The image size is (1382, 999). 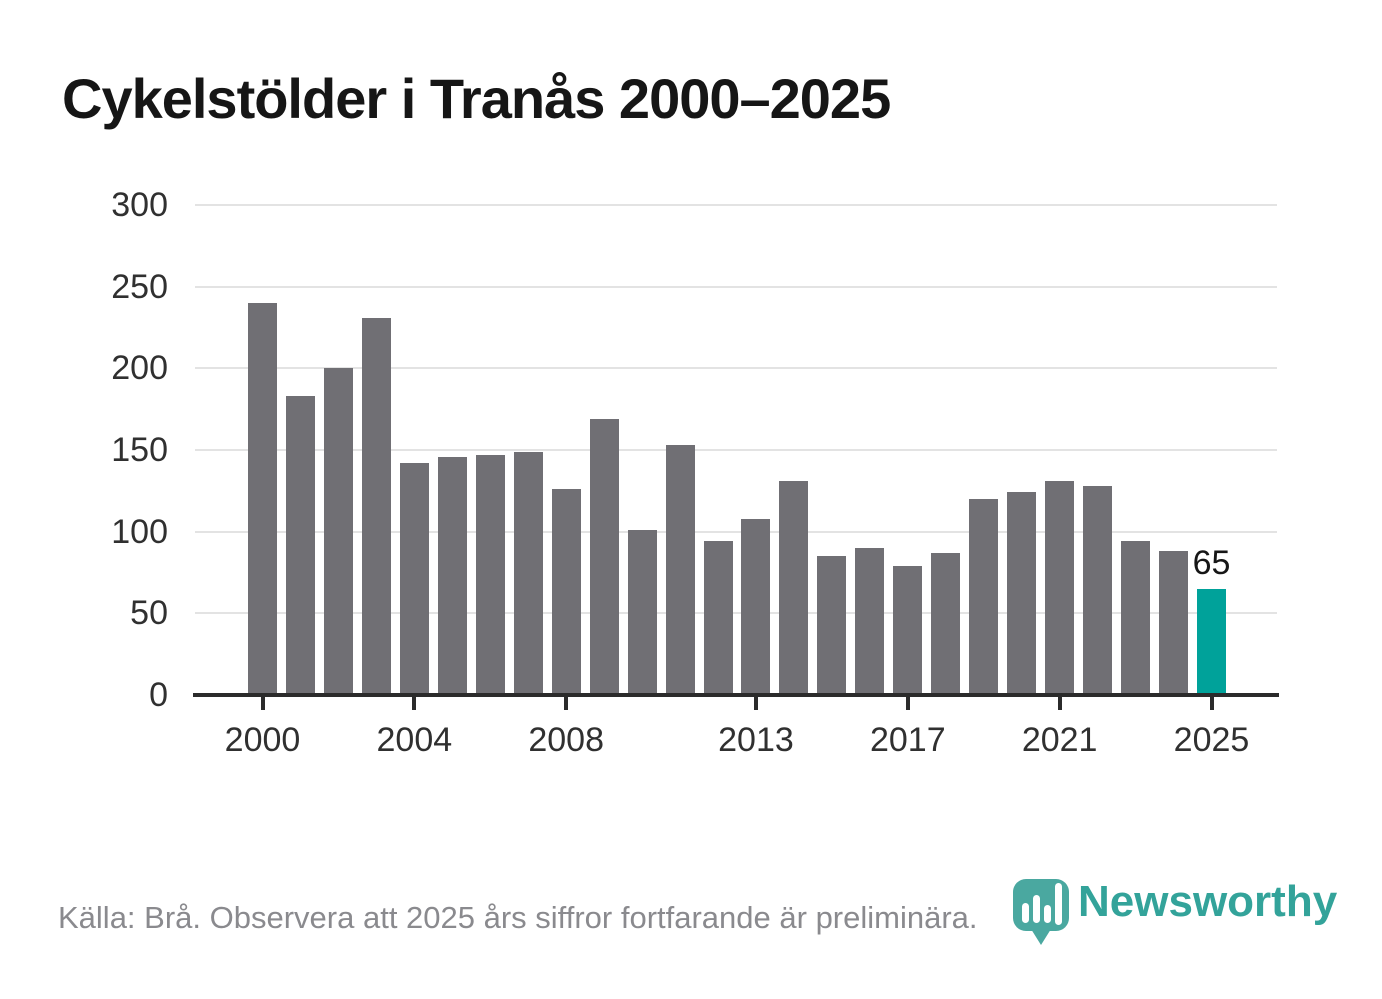 What do you see at coordinates (1174, 623) in the screenshot?
I see `bar-2024` at bounding box center [1174, 623].